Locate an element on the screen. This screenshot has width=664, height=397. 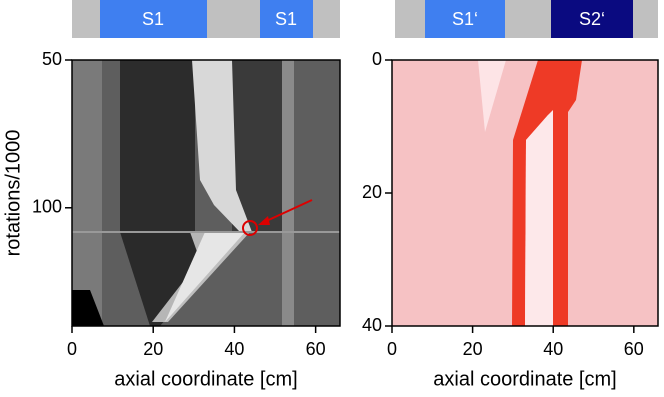
segment-label: S1‘ is located at coordinates (465, 19).